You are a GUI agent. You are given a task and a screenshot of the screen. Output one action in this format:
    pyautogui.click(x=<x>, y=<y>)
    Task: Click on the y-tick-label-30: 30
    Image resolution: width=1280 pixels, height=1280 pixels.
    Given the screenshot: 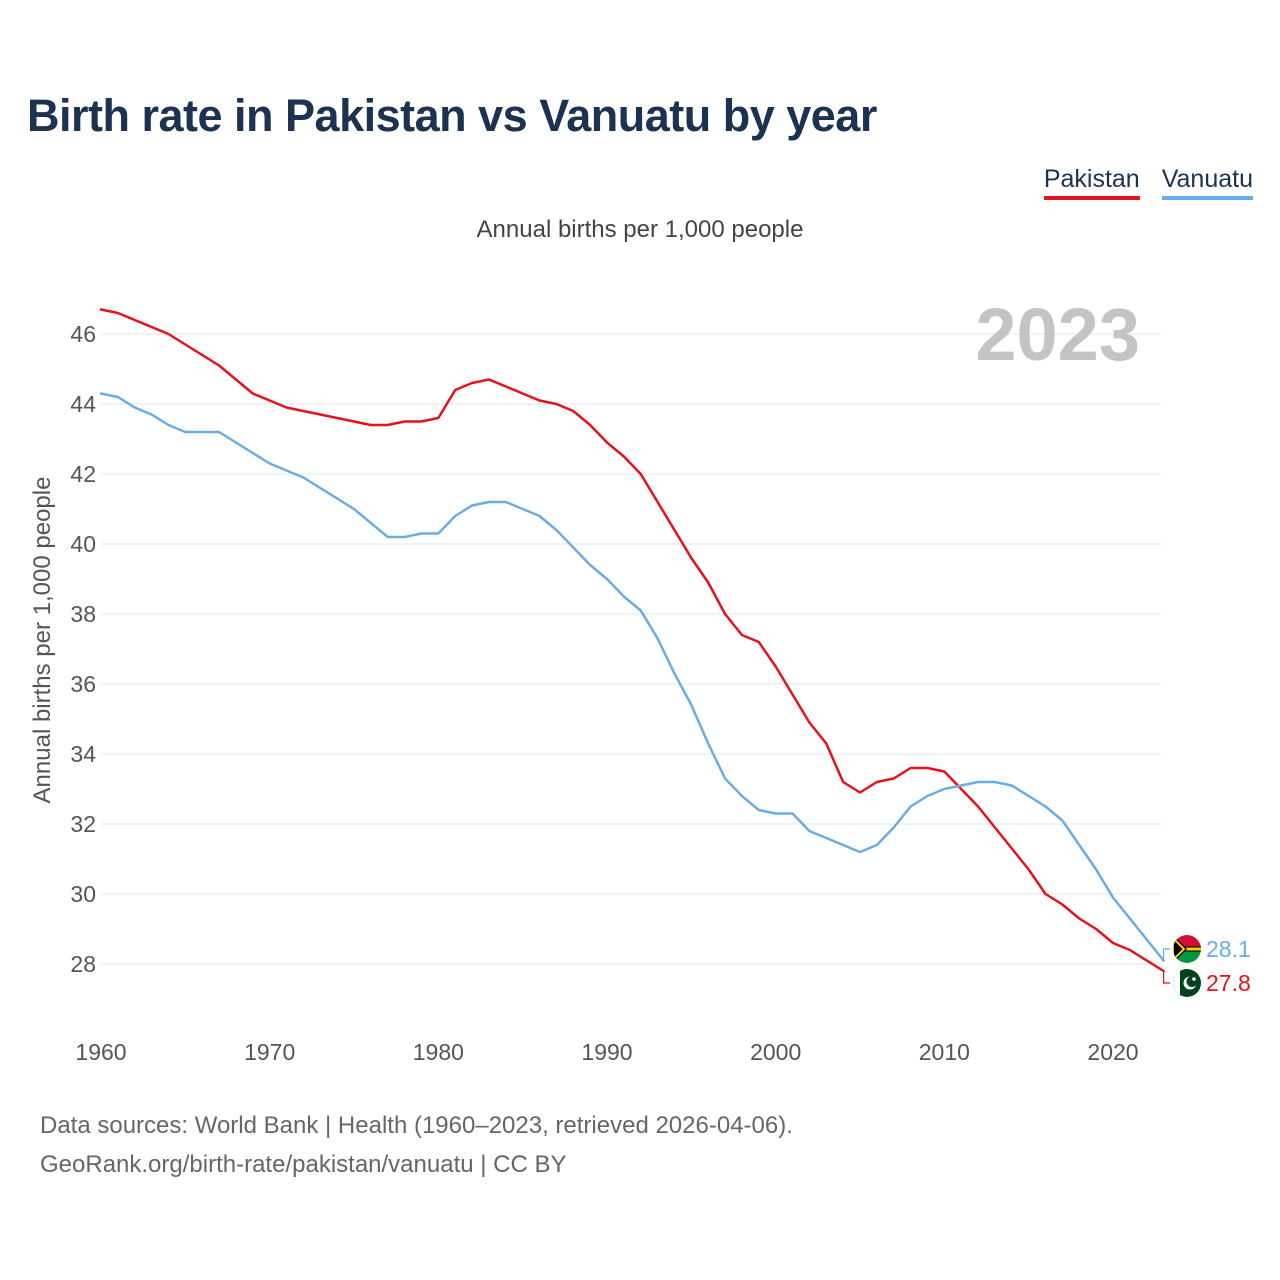 What is the action you would take?
    pyautogui.click(x=83, y=894)
    